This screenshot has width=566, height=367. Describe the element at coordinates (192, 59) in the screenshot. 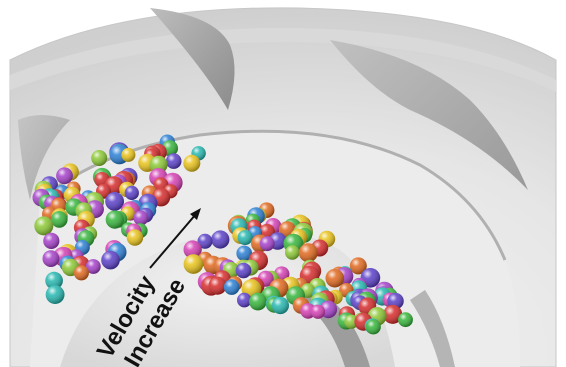

I see `vane-top-left` at that location.